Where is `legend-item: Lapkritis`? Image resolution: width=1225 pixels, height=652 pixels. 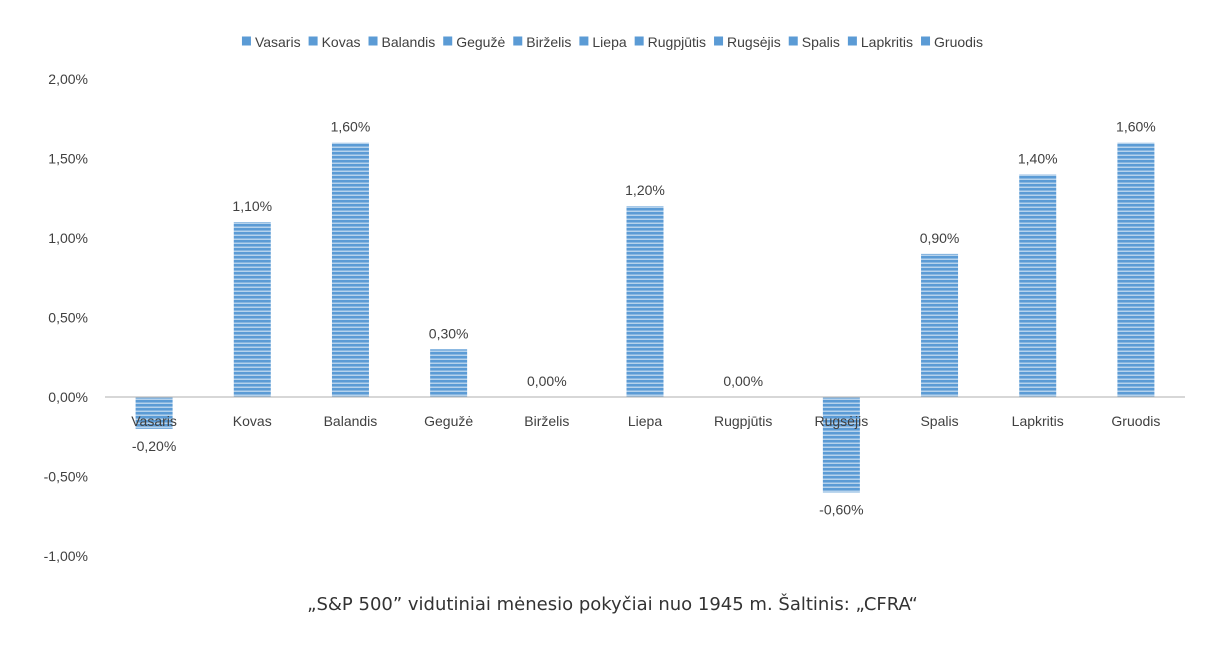
legend-item: Lapkritis is located at coordinates (880, 42).